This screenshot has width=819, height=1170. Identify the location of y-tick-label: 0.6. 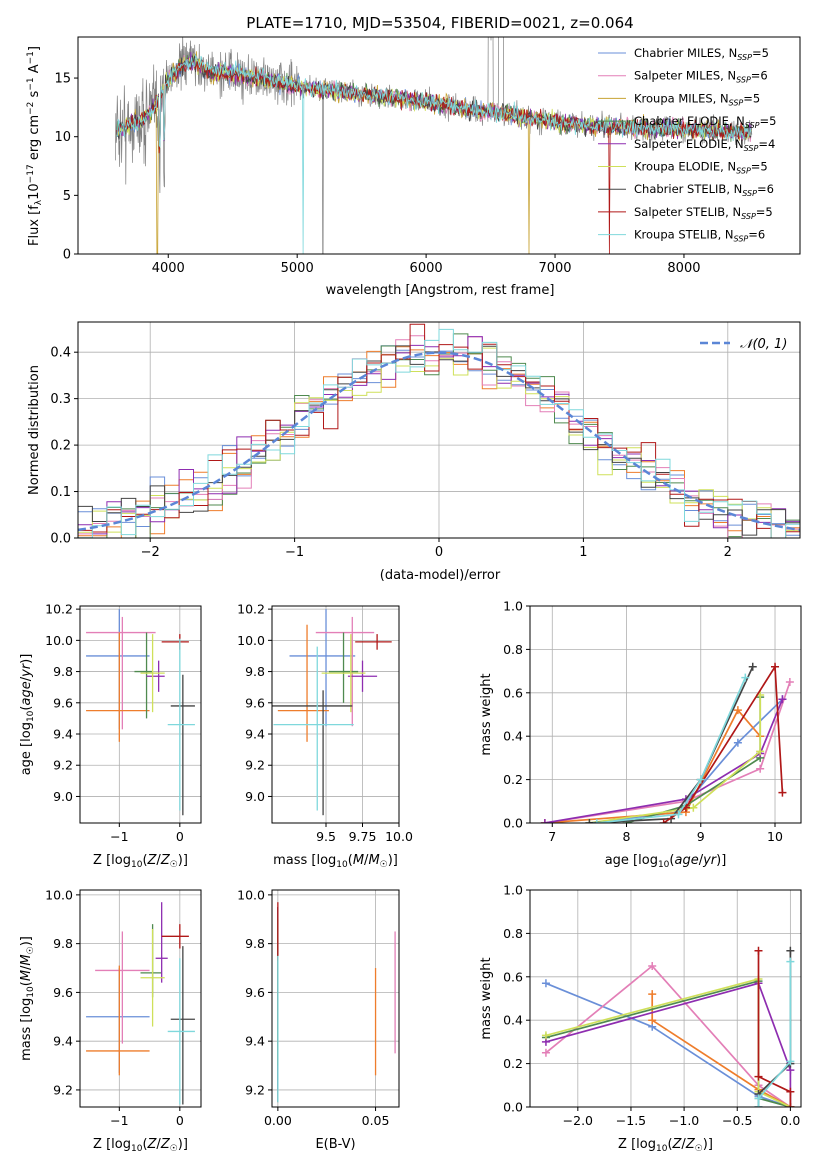
(513, 976).